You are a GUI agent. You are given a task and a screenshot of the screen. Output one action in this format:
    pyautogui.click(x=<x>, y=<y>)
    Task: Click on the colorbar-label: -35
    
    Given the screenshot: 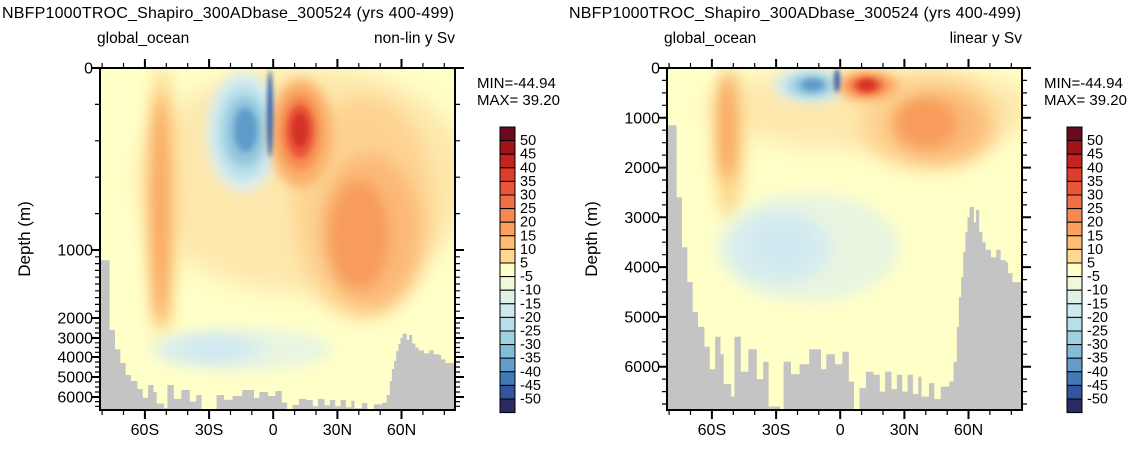 What is the action you would take?
    pyautogui.click(x=530, y=359)
    